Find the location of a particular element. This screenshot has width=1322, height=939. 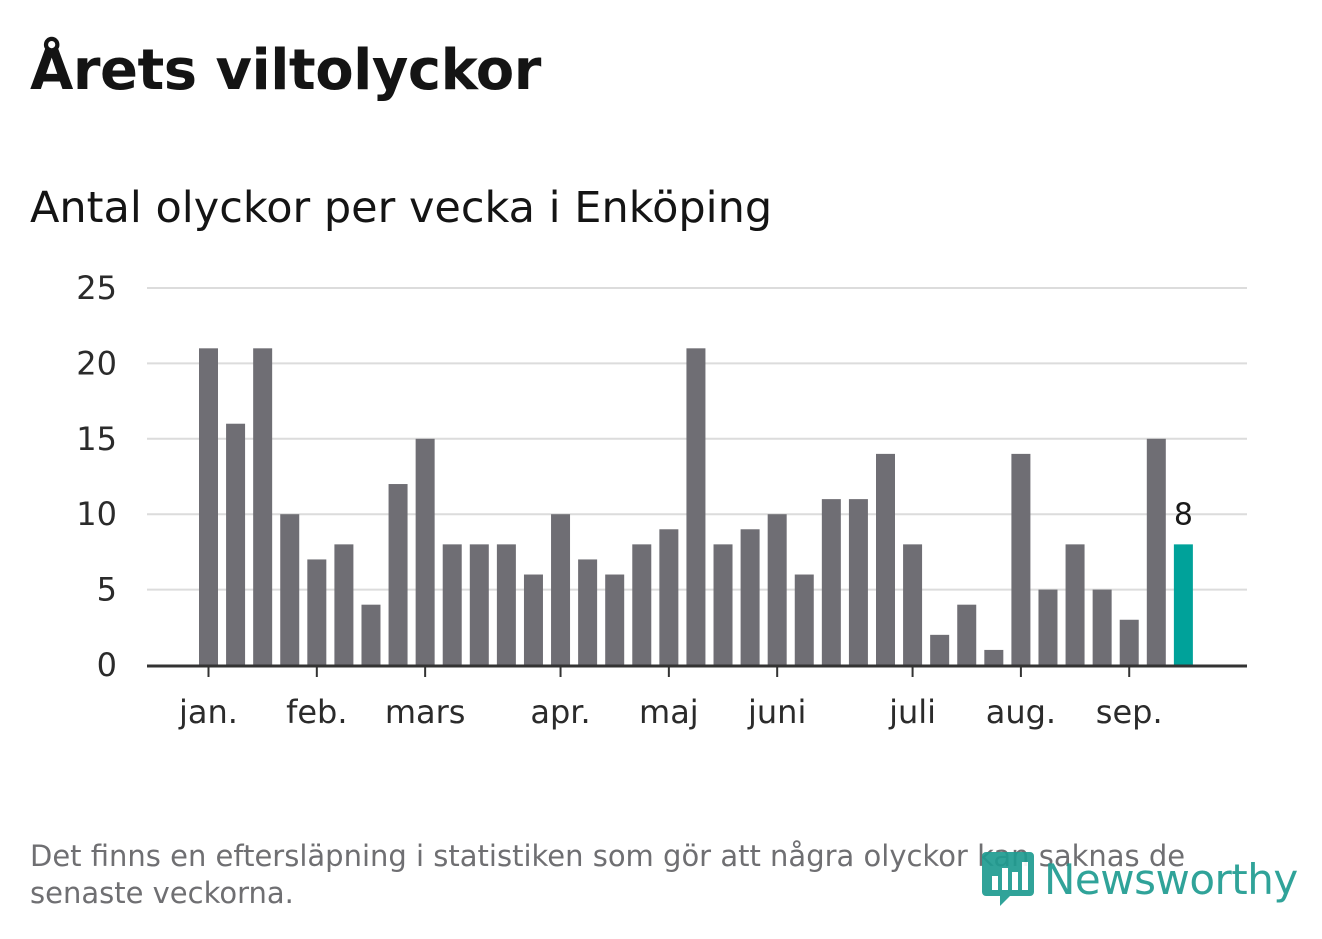

y-tick-label: 5 is located at coordinates (107, 590).